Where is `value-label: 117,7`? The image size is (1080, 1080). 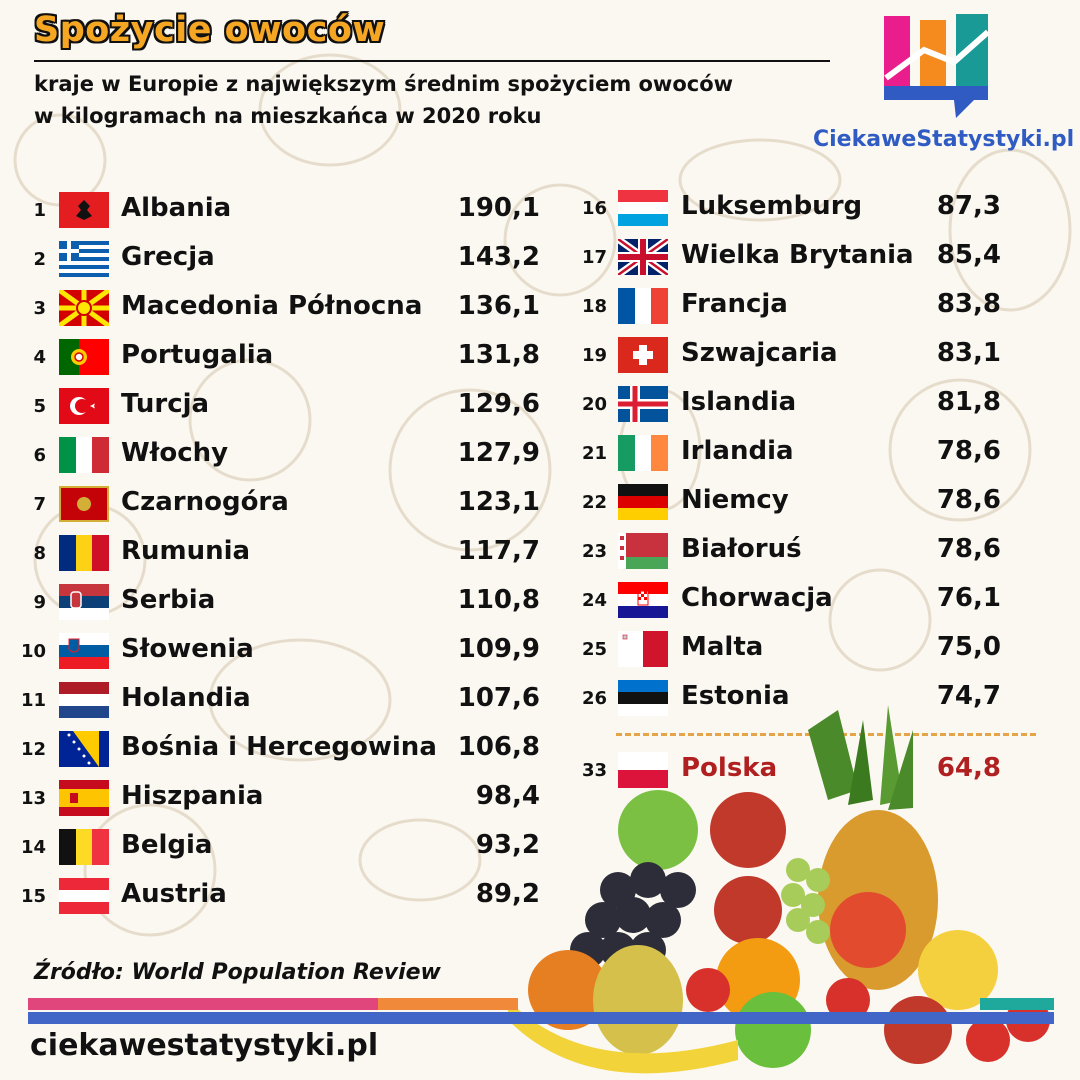 value-label: 117,7 is located at coordinates (498, 551).